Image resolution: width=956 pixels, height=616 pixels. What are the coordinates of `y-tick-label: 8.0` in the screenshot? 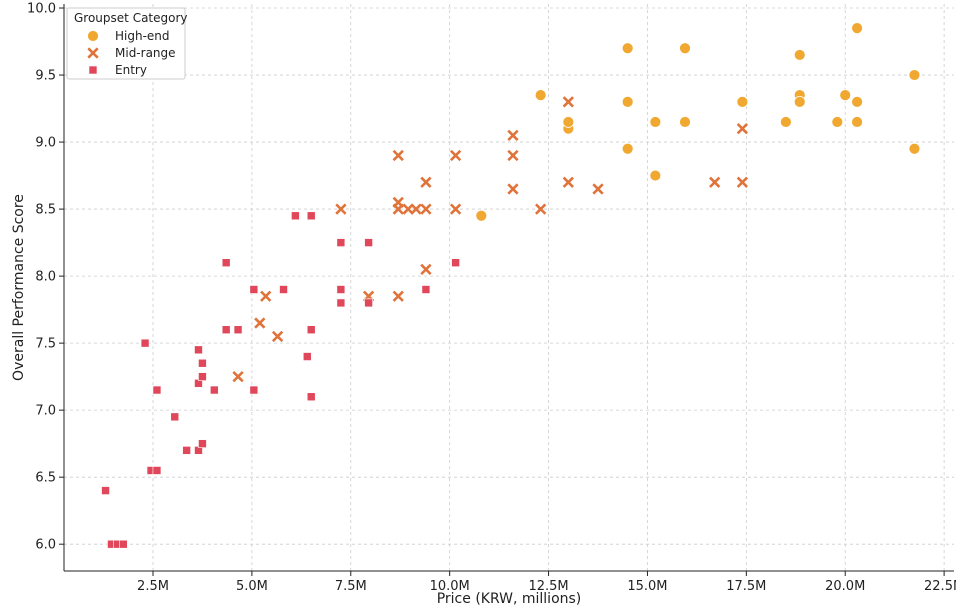 It's located at (45, 277).